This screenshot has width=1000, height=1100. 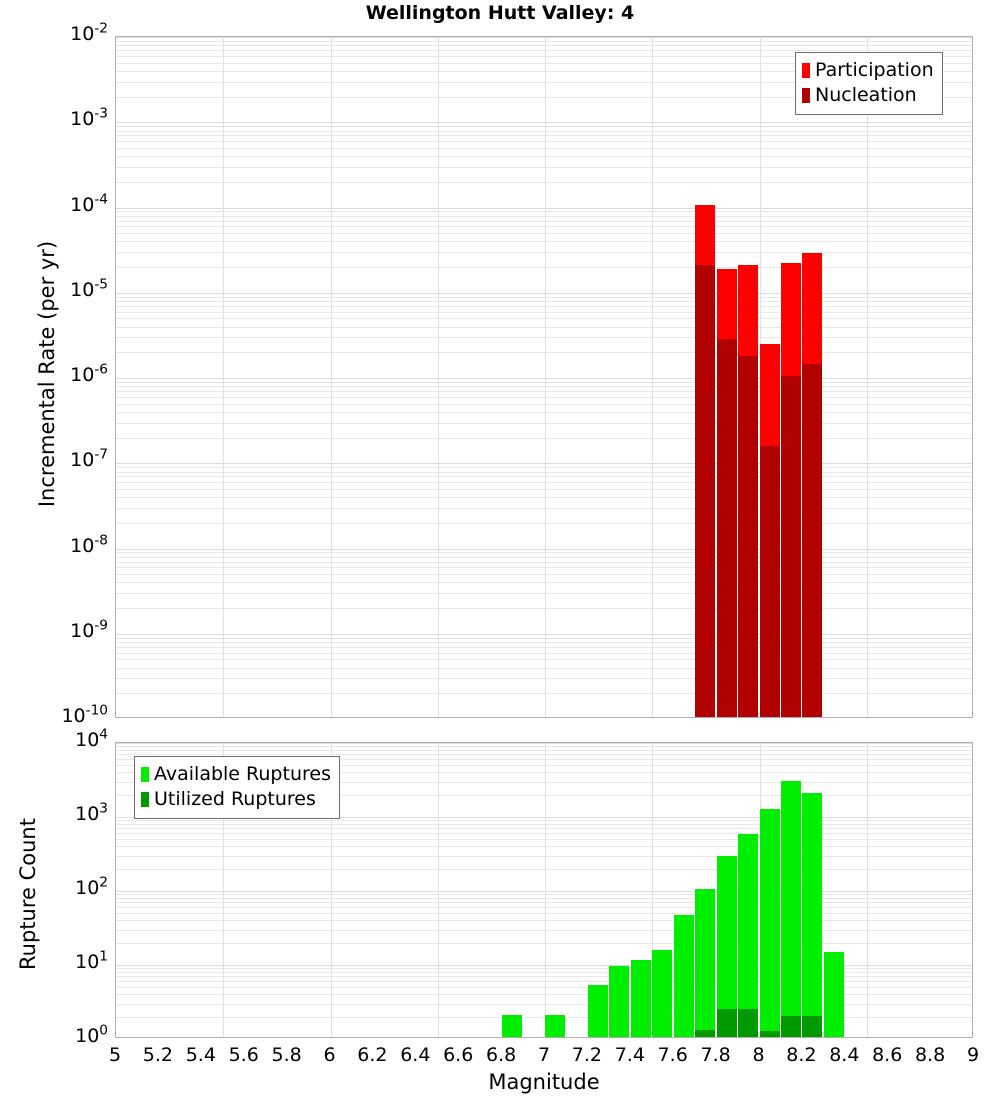 I want to click on y-tick-label: 10⁻¹⁰, so click(x=84, y=714).